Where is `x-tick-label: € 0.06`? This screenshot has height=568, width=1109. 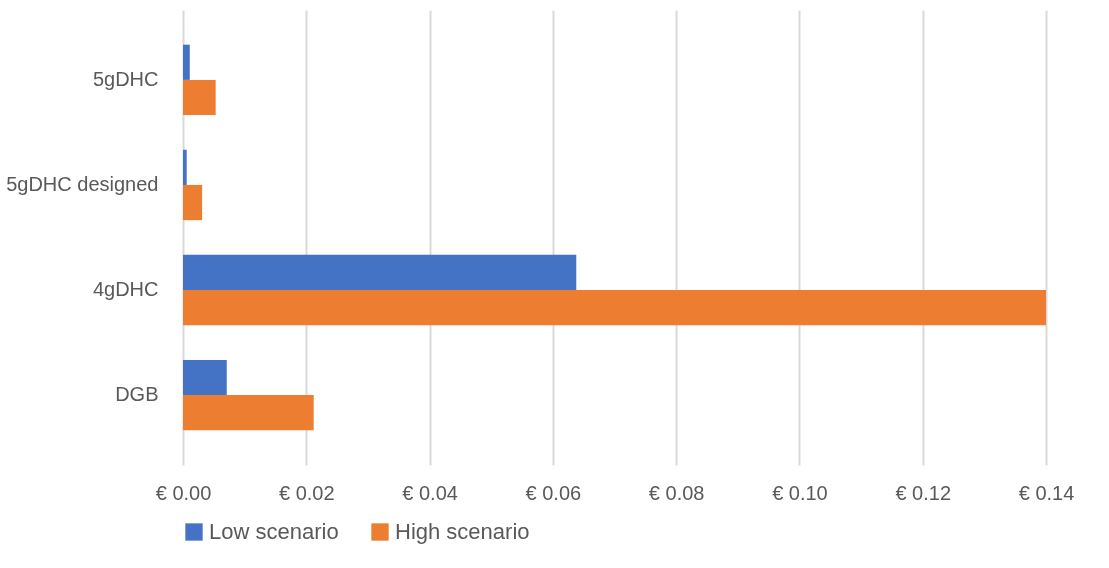 x-tick-label: € 0.06 is located at coordinates (553, 492).